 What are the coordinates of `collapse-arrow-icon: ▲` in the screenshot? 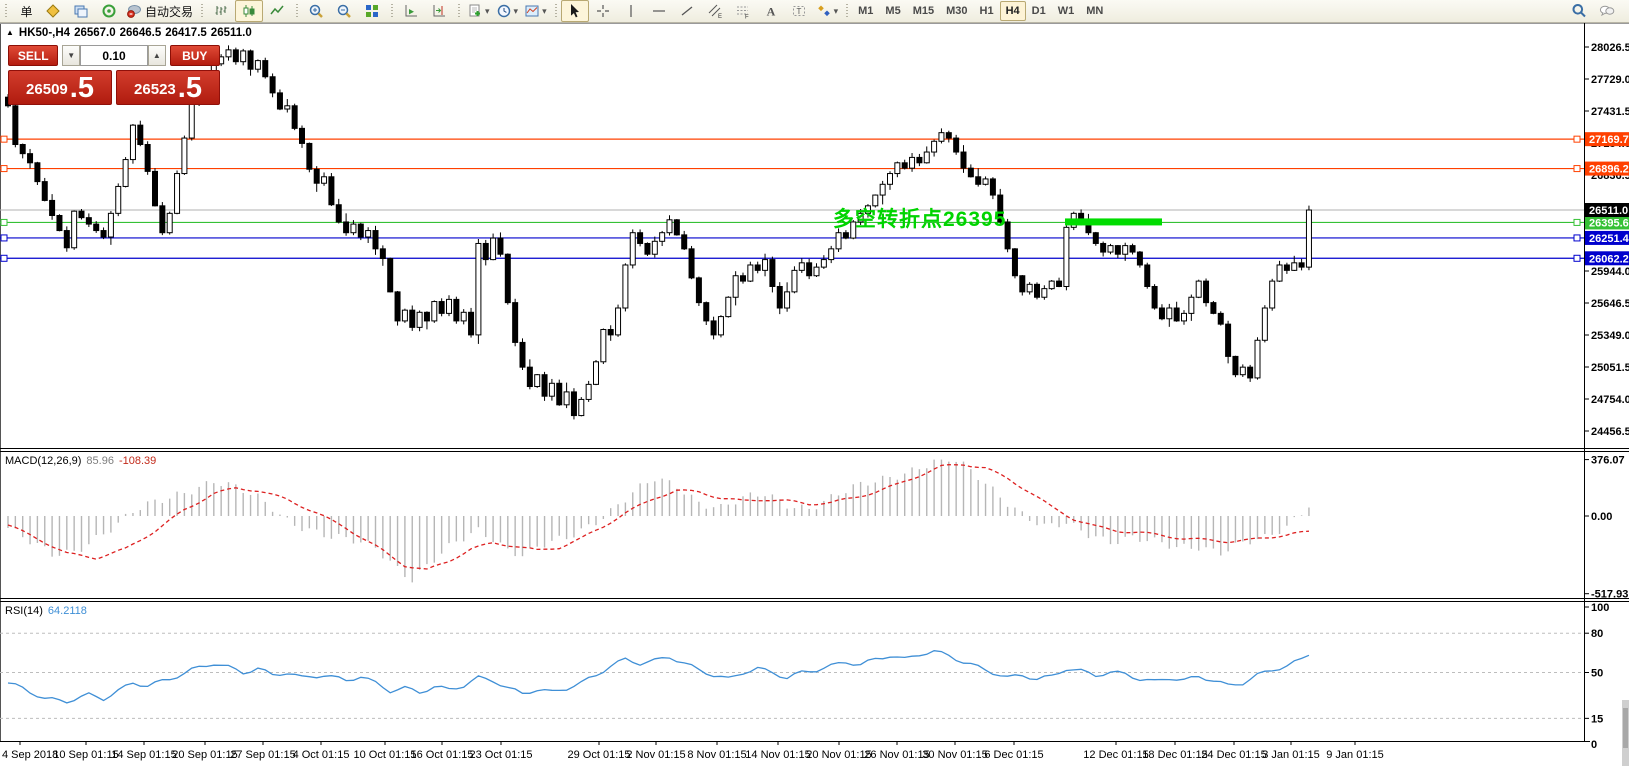 It's located at (10, 32).